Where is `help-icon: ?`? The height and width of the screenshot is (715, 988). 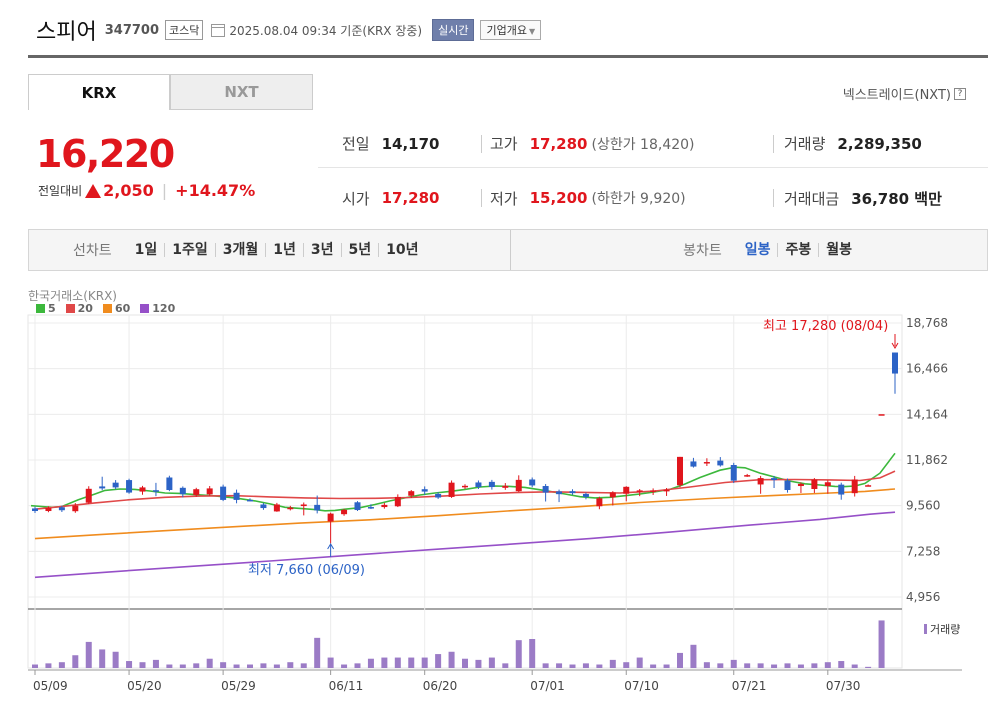 help-icon: ? is located at coordinates (960, 93).